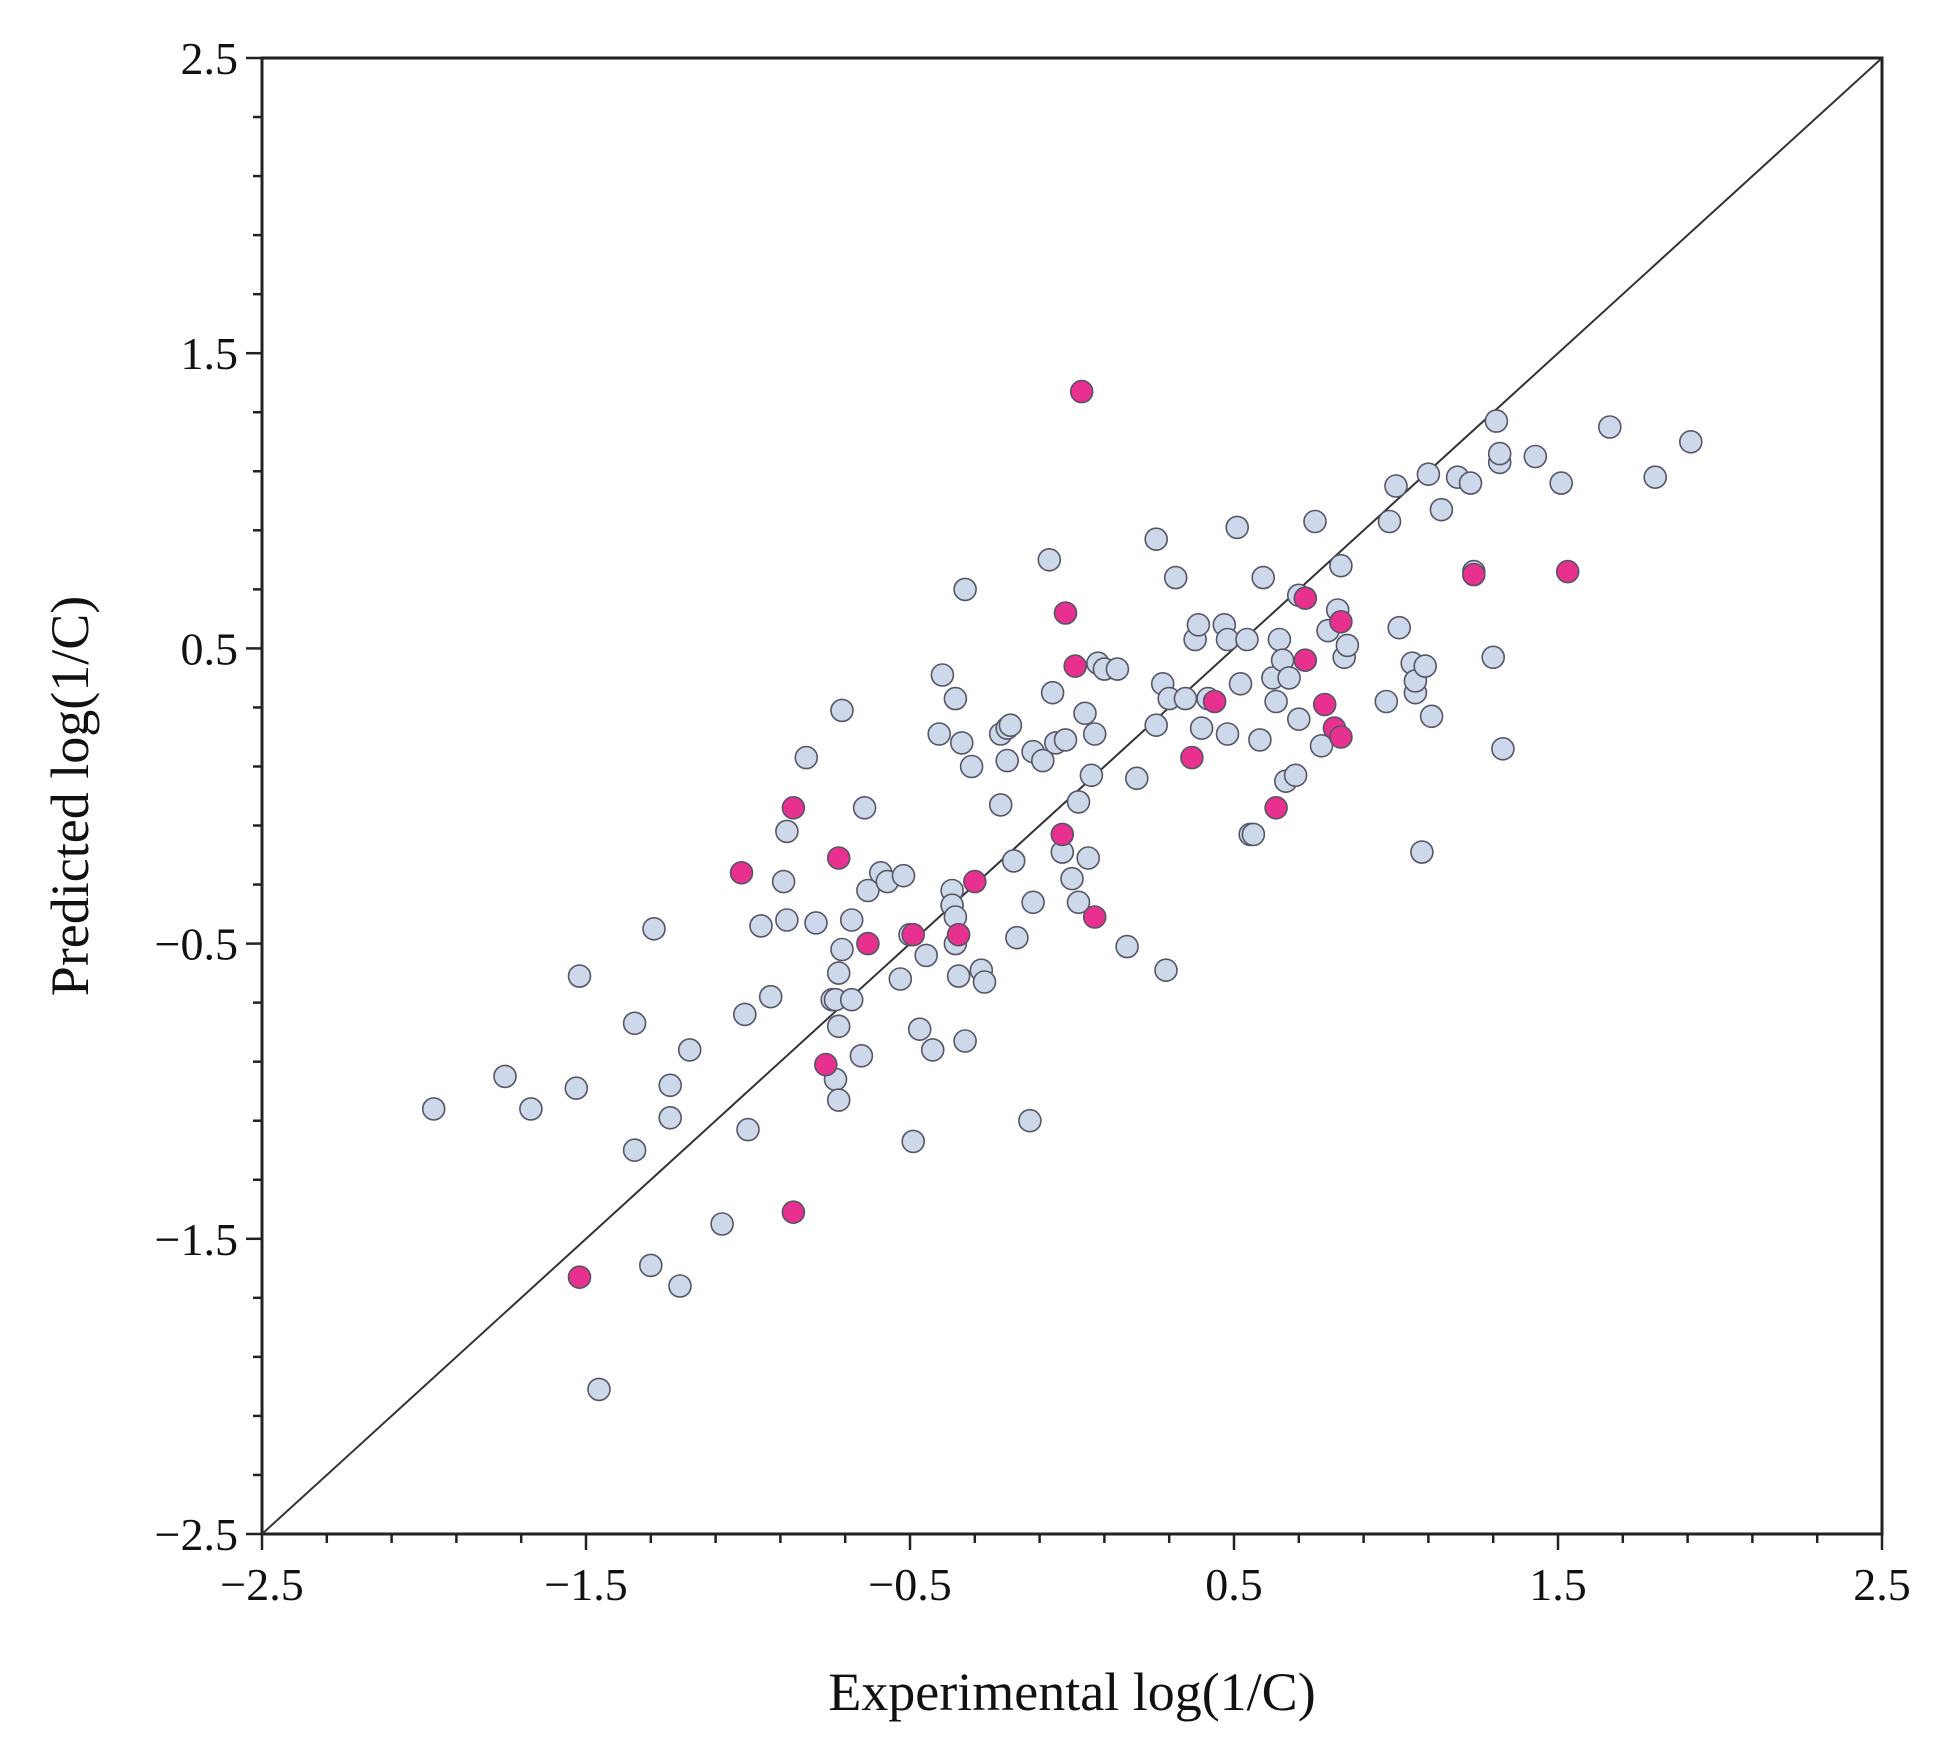 Image resolution: width=1942 pixels, height=1742 pixels. What do you see at coordinates (70, 796) in the screenshot?
I see `y-axis-title: Predicted log(1/C)` at bounding box center [70, 796].